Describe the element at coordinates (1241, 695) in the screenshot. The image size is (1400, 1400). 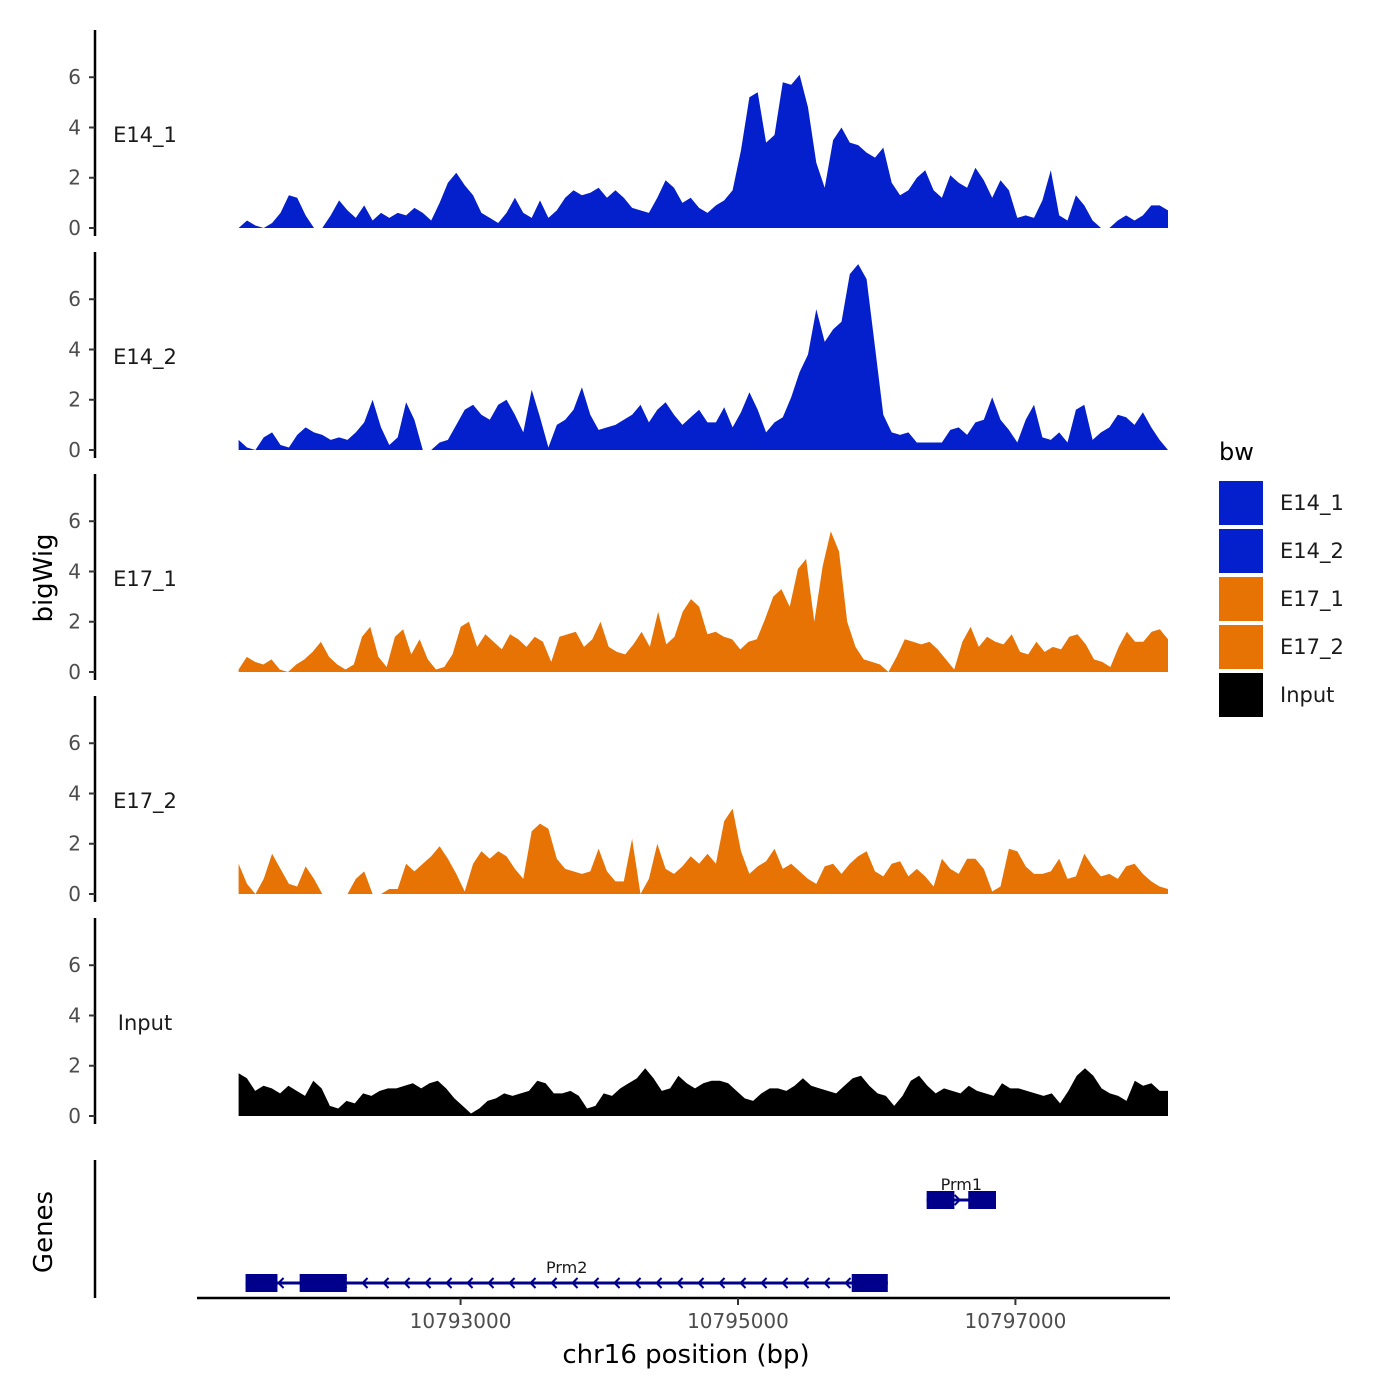
I see `legend-key-Input` at that location.